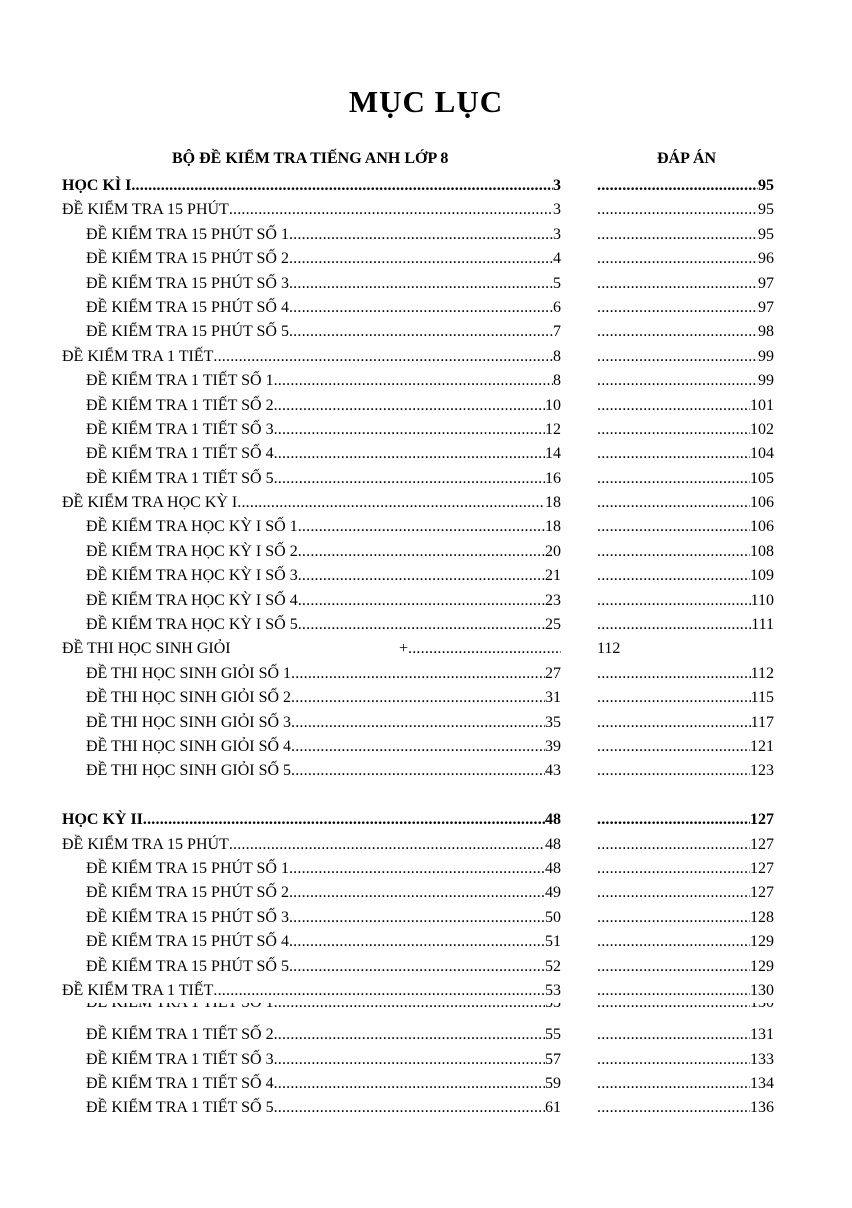 This screenshot has height=1208, width=852. Describe the element at coordinates (187, 917) in the screenshot. I see `entry-label: ĐỀ KIỂM TRA 15 PHÚT SỐ 3` at that location.